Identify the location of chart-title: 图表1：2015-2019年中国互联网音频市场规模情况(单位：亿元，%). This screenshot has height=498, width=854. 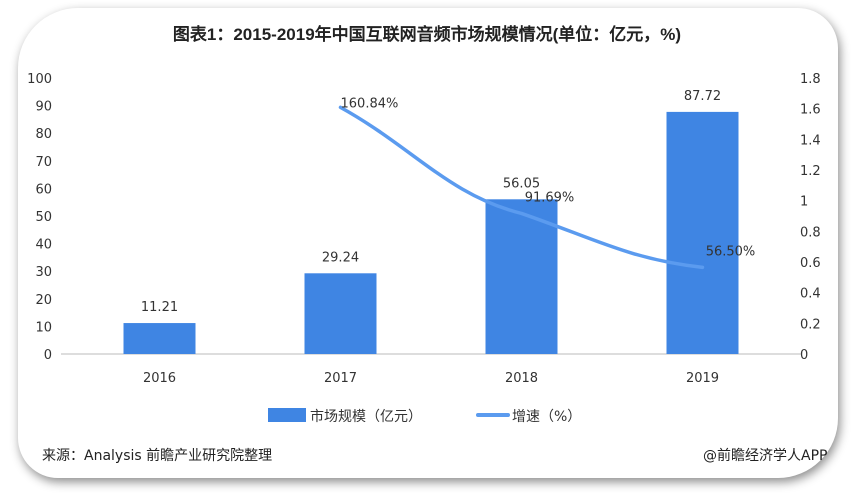
(427, 34).